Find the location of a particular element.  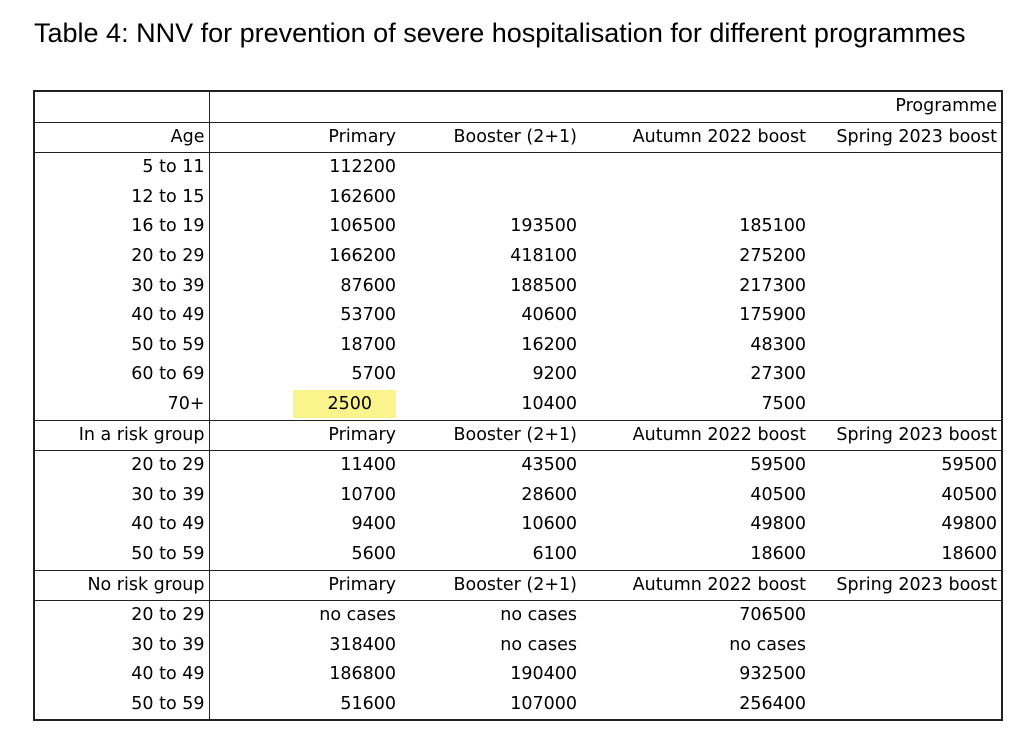

value-cell-booster: 43500 is located at coordinates (549, 465).